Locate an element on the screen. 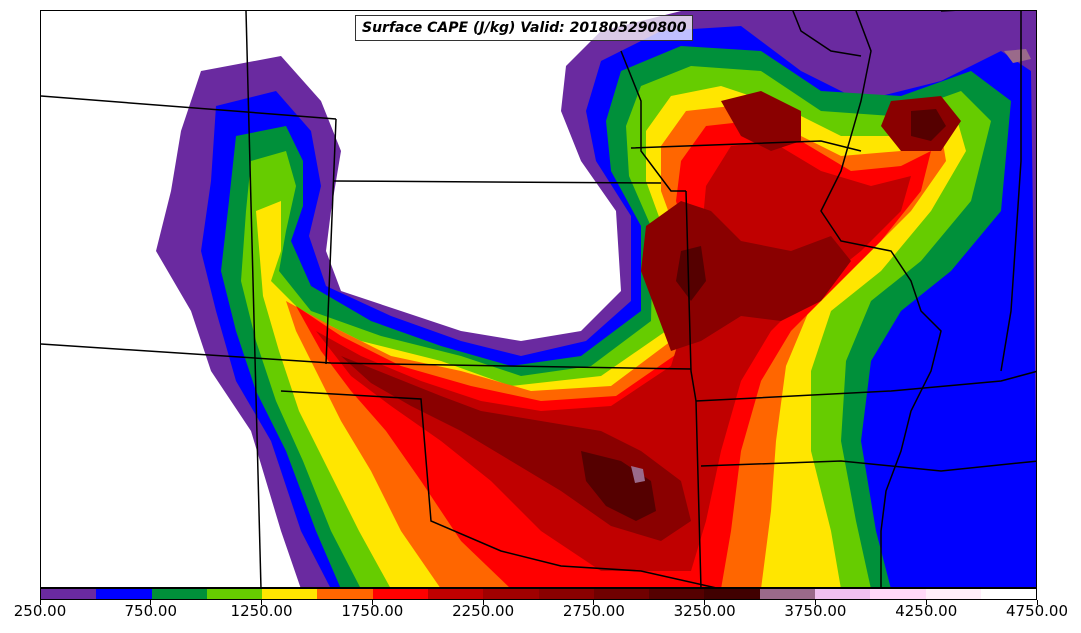  colorbar-tick-label: 2250.00 is located at coordinates (483, 611).